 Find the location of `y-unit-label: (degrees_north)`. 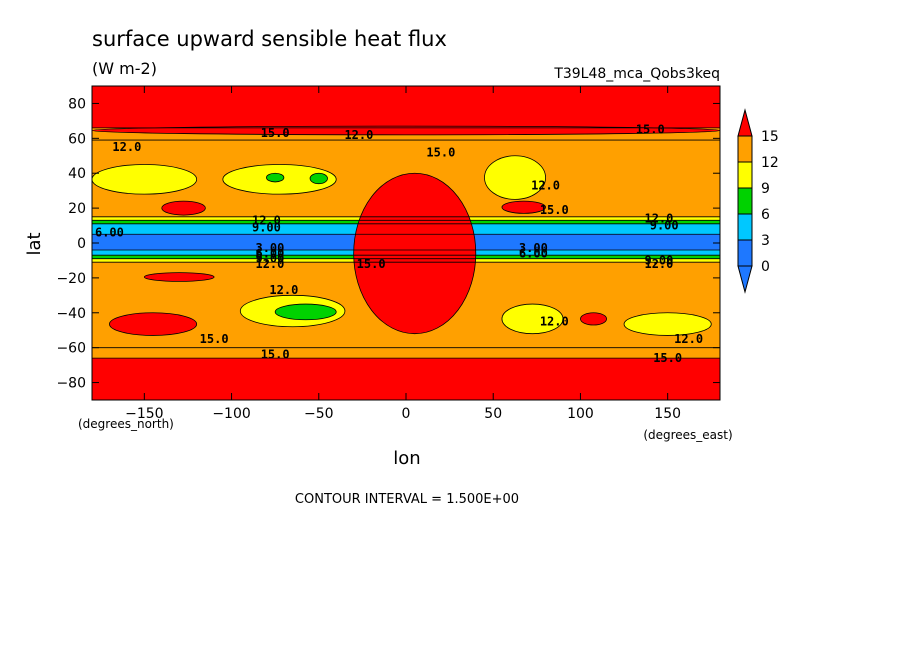

y-unit-label: (degrees_north) is located at coordinates (126, 424).